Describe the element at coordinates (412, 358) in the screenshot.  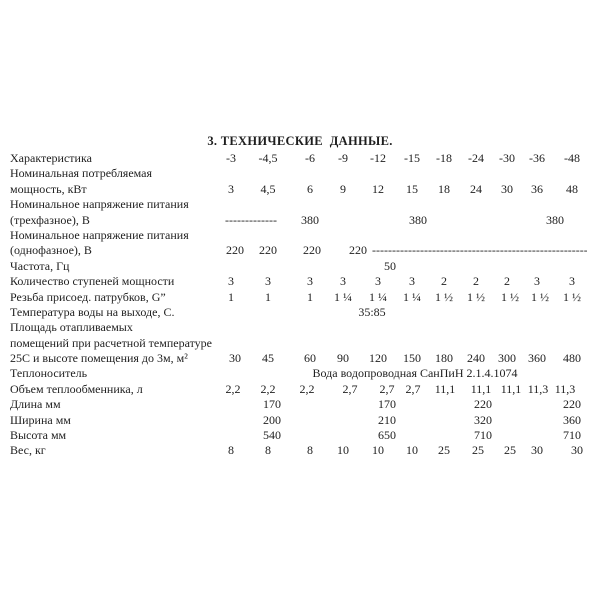
I see `table-cell: 150` at that location.